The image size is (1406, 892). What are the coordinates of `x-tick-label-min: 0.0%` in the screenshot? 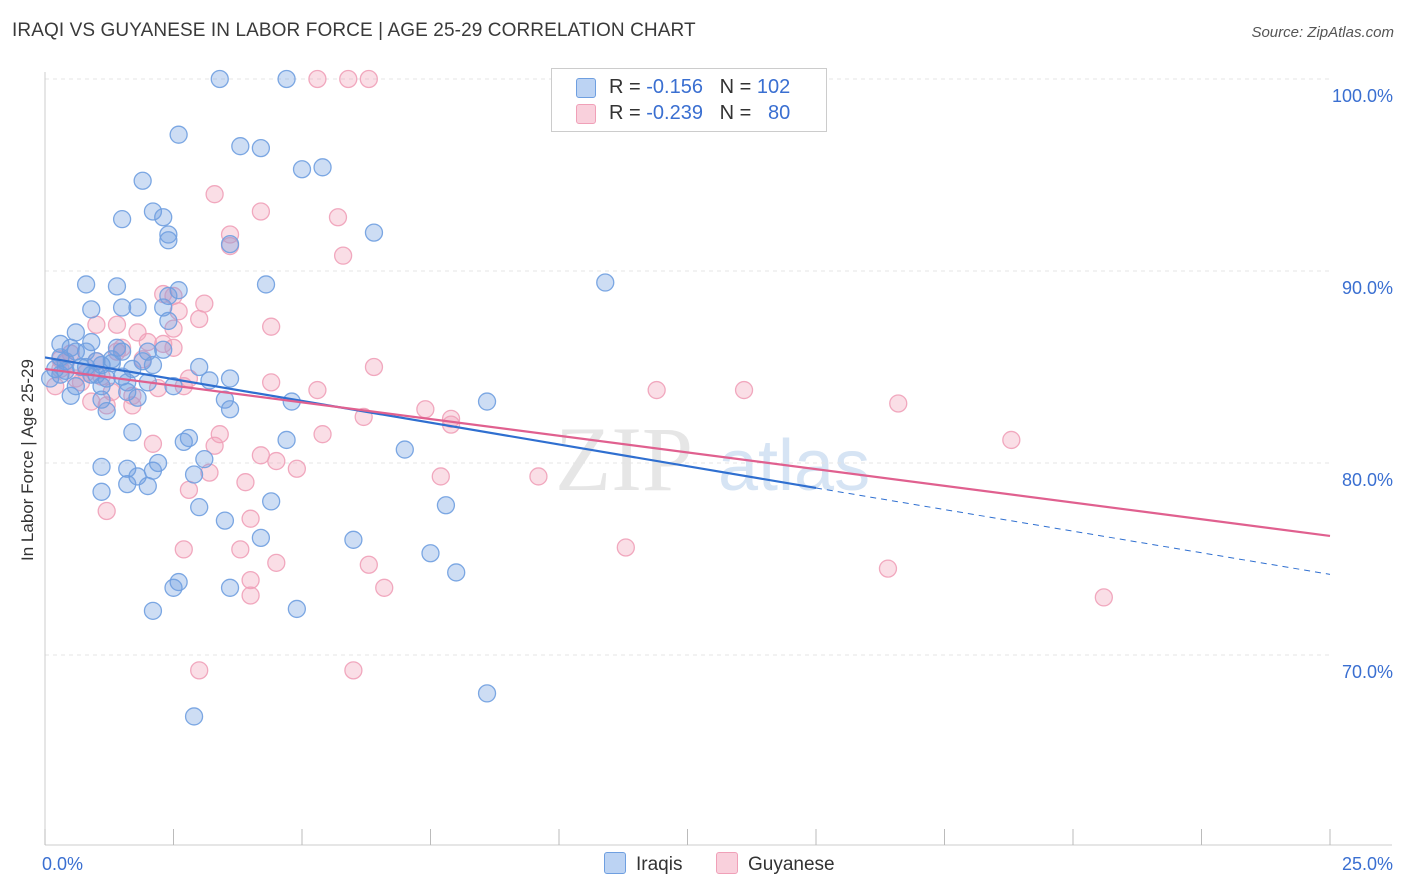 It's located at (62, 864).